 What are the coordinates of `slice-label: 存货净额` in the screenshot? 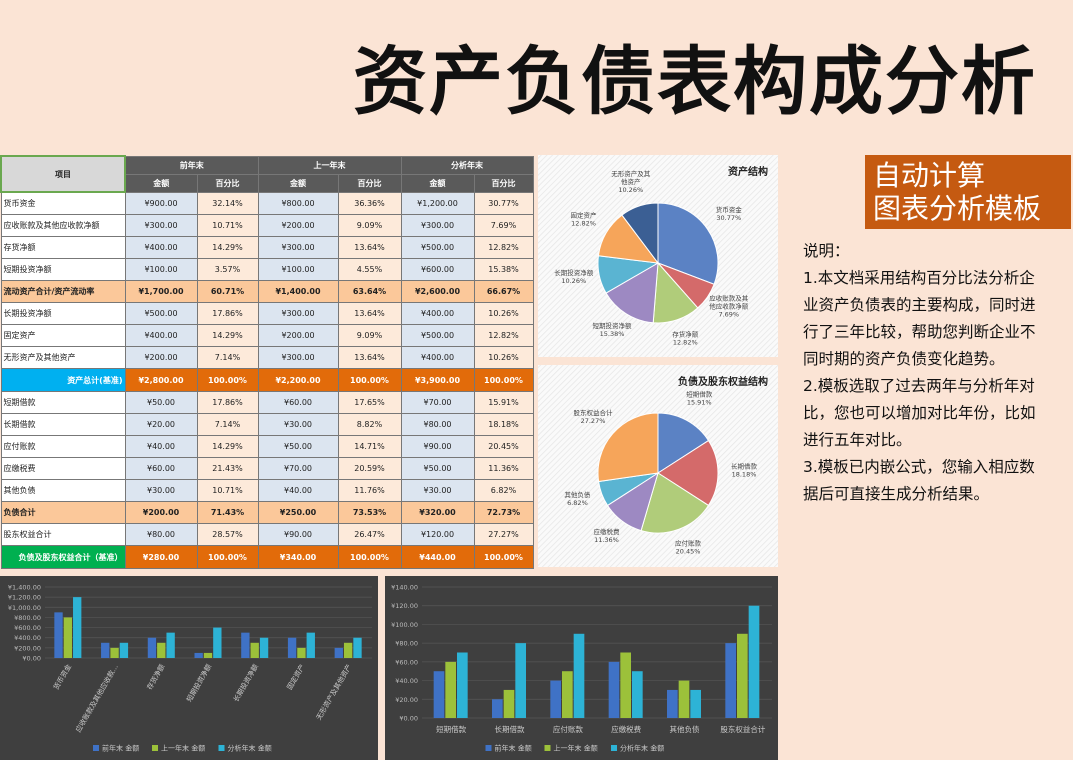 It's located at (685, 333).